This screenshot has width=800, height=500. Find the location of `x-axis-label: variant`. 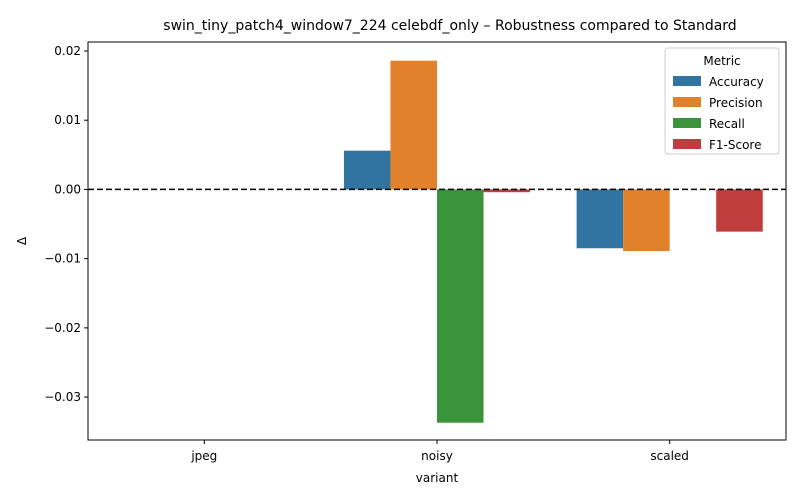

x-axis-label: variant is located at coordinates (437, 478).